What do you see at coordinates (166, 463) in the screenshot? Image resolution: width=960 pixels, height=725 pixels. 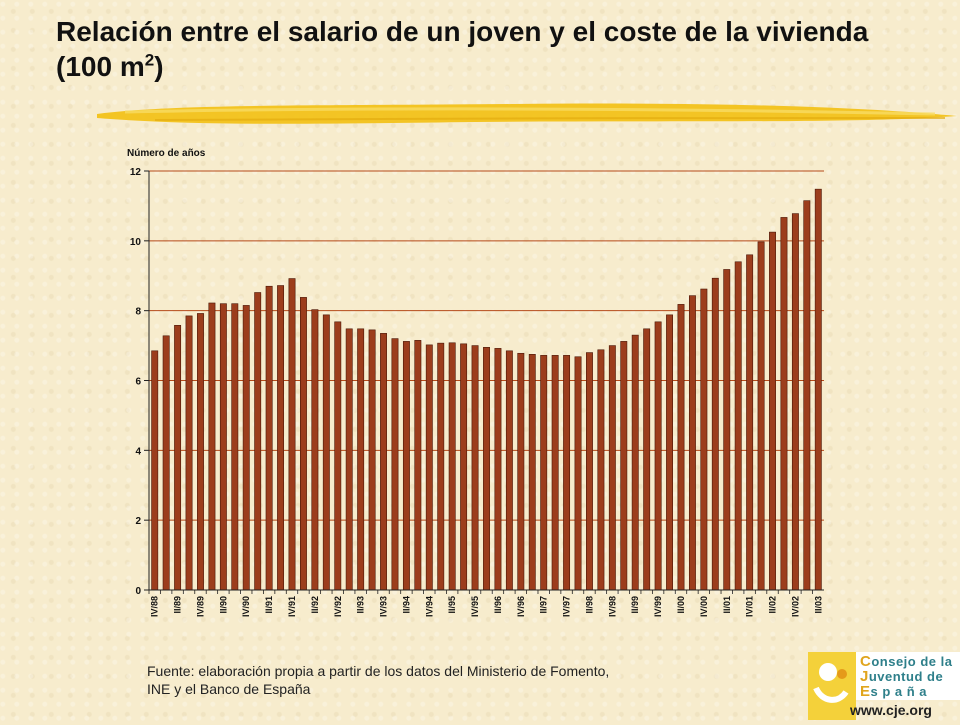 I see `bar-I/89` at bounding box center [166, 463].